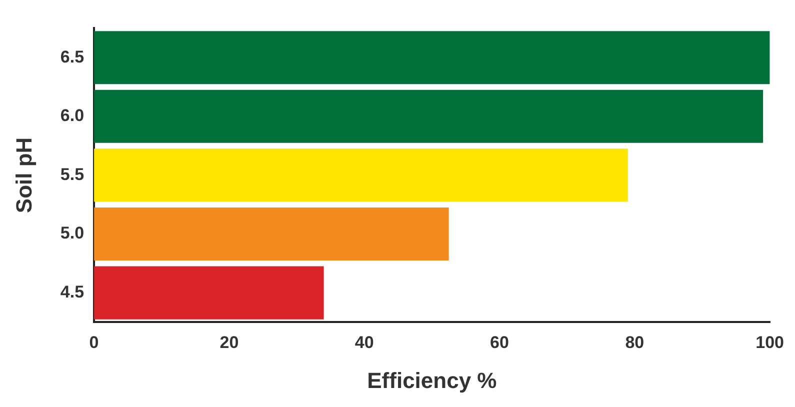  I want to click on y-tick-label: 6.5, so click(72, 56).